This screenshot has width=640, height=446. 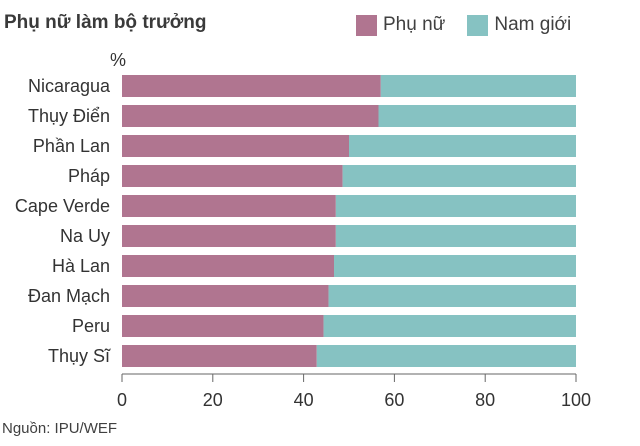 I want to click on x-tick-label: 80, so click(x=485, y=400).